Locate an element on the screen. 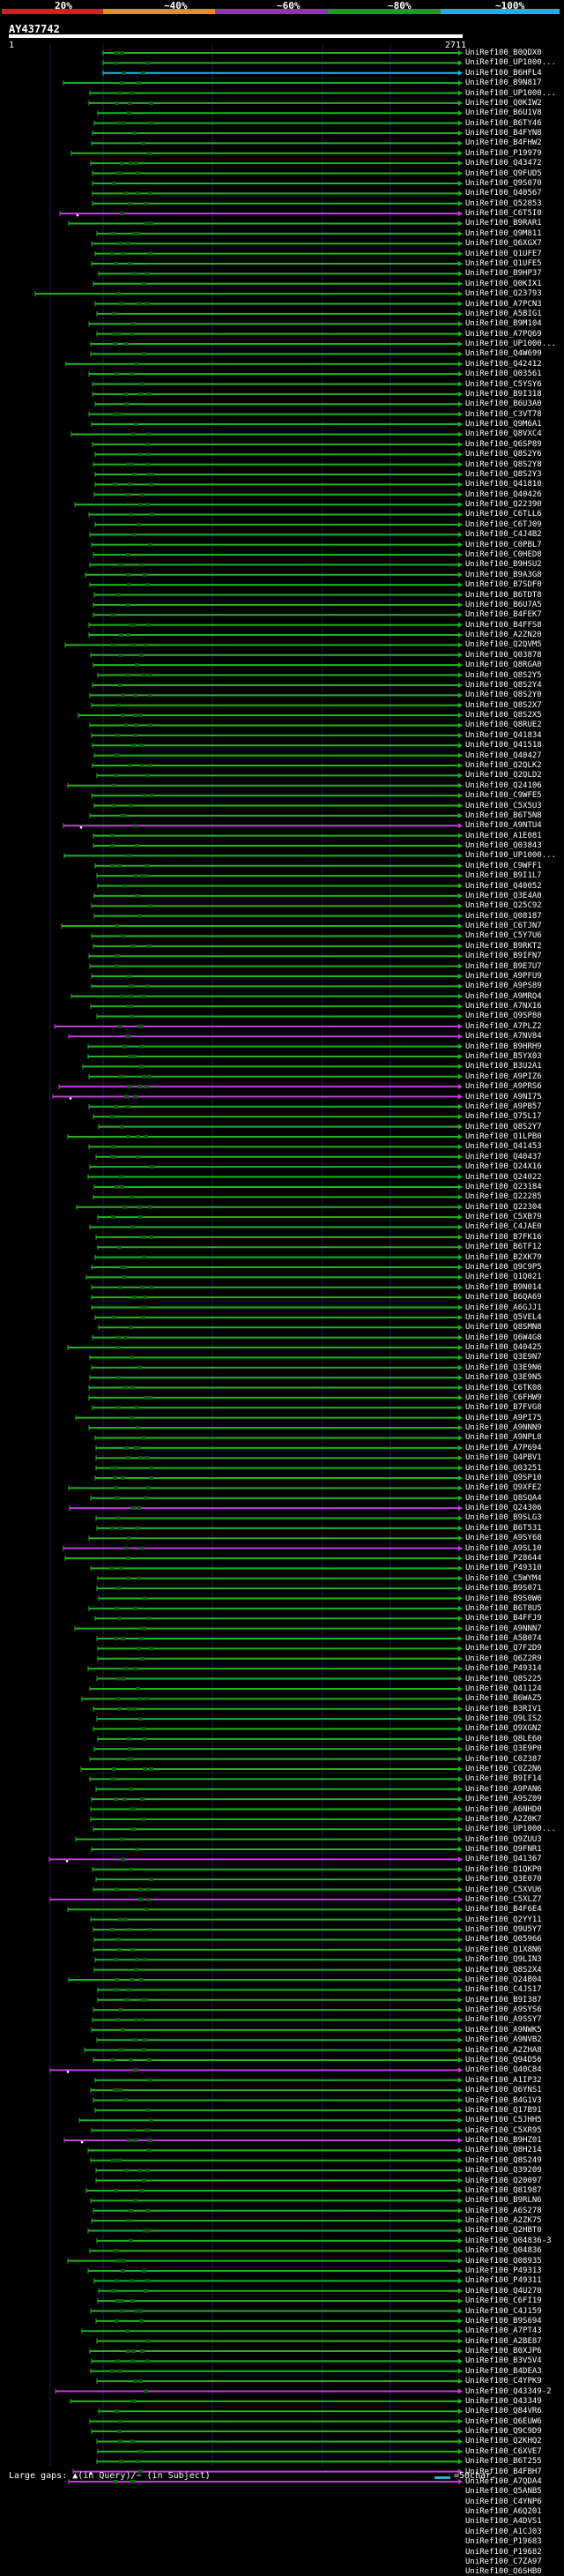 The width and height of the screenshot is (564, 2576). hit-label: UniRef100_B6QA69 is located at coordinates (504, 1298).